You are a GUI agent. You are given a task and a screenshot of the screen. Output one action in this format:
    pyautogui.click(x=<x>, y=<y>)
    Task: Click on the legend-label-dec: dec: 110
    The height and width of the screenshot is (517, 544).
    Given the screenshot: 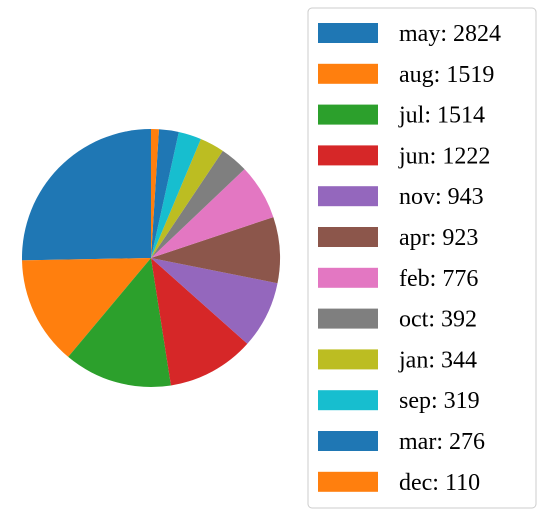 What is the action you would take?
    pyautogui.click(x=439, y=483)
    